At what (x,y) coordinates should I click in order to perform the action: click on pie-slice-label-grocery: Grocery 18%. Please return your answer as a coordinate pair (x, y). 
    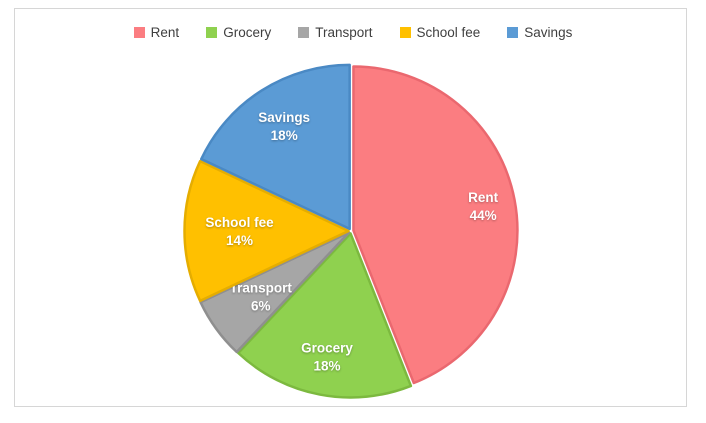
    Looking at the image, I should click on (327, 357).